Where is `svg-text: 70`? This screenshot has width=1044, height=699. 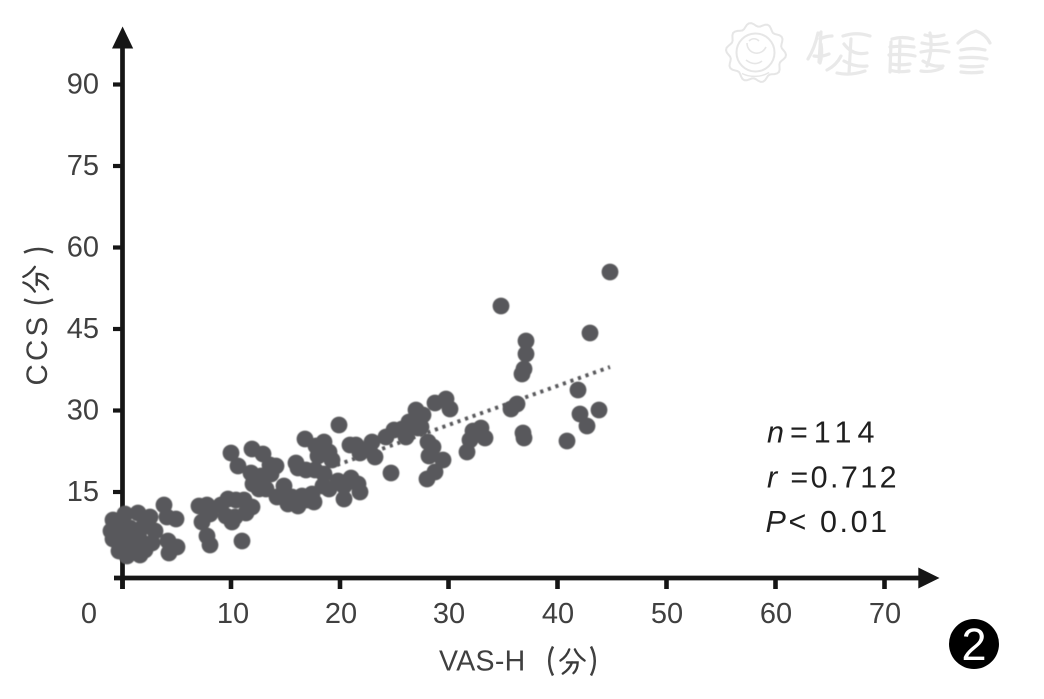
svg-text: 70 is located at coordinates (885, 614).